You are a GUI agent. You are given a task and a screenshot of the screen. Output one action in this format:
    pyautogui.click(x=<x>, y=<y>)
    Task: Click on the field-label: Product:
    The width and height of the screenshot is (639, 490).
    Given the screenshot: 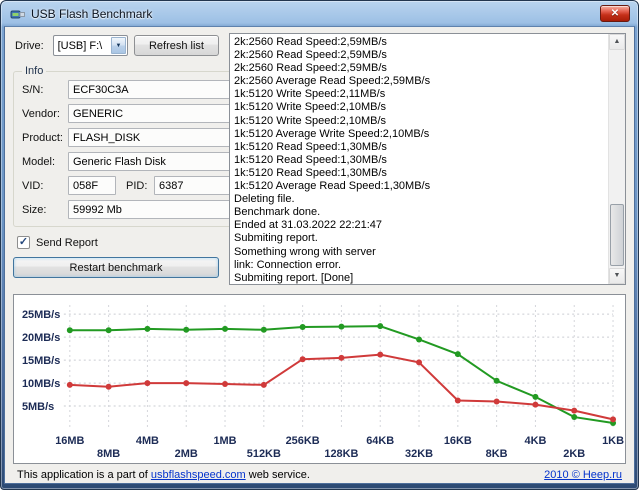 What is the action you would take?
    pyautogui.click(x=42, y=137)
    